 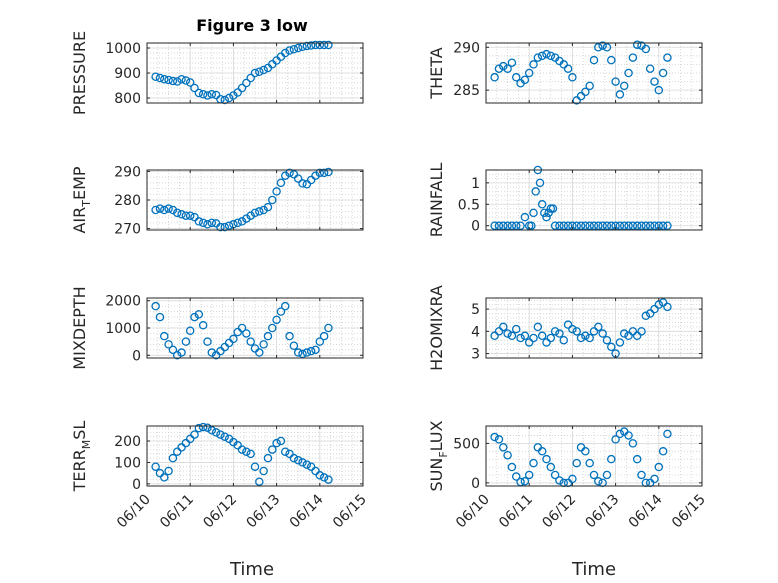 I want to click on subplot-theta: 285 290 THETA, so click(x=565, y=72).